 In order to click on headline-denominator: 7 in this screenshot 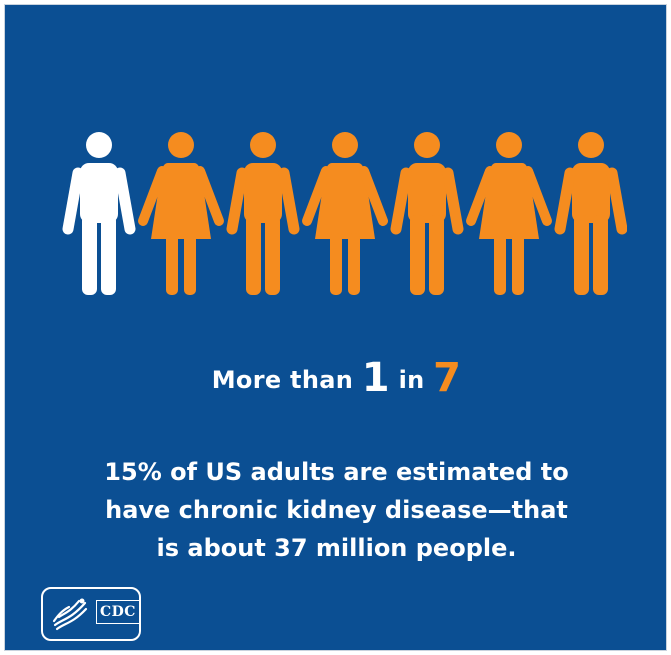, I will do `click(447, 378)`.